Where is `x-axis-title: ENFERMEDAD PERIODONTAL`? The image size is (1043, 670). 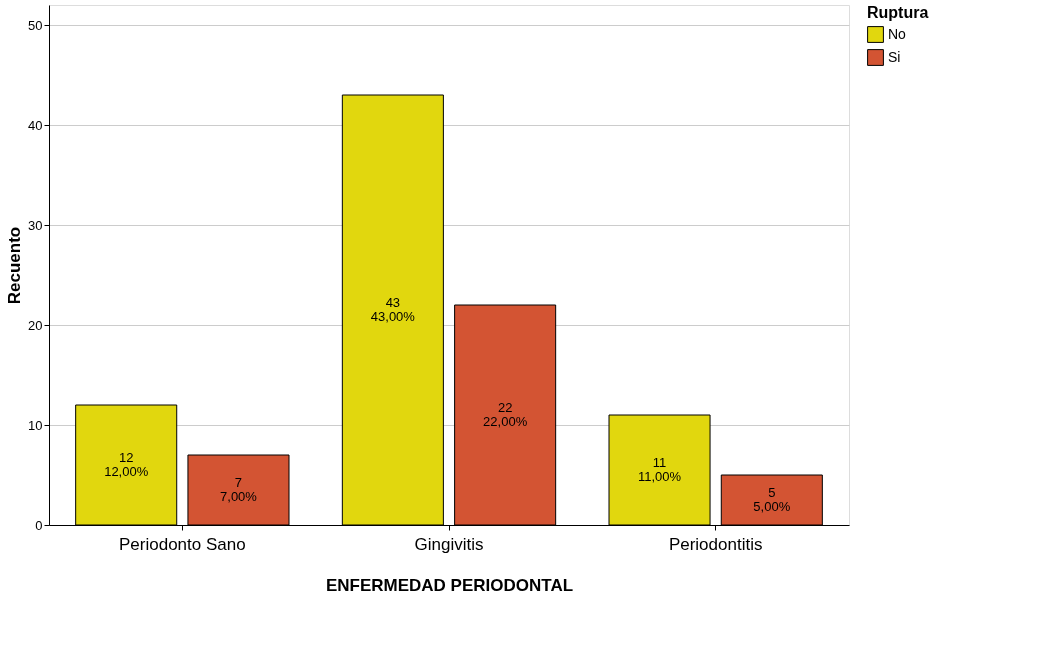 x-axis-title: ENFERMEDAD PERIODONTAL is located at coordinates (449, 585).